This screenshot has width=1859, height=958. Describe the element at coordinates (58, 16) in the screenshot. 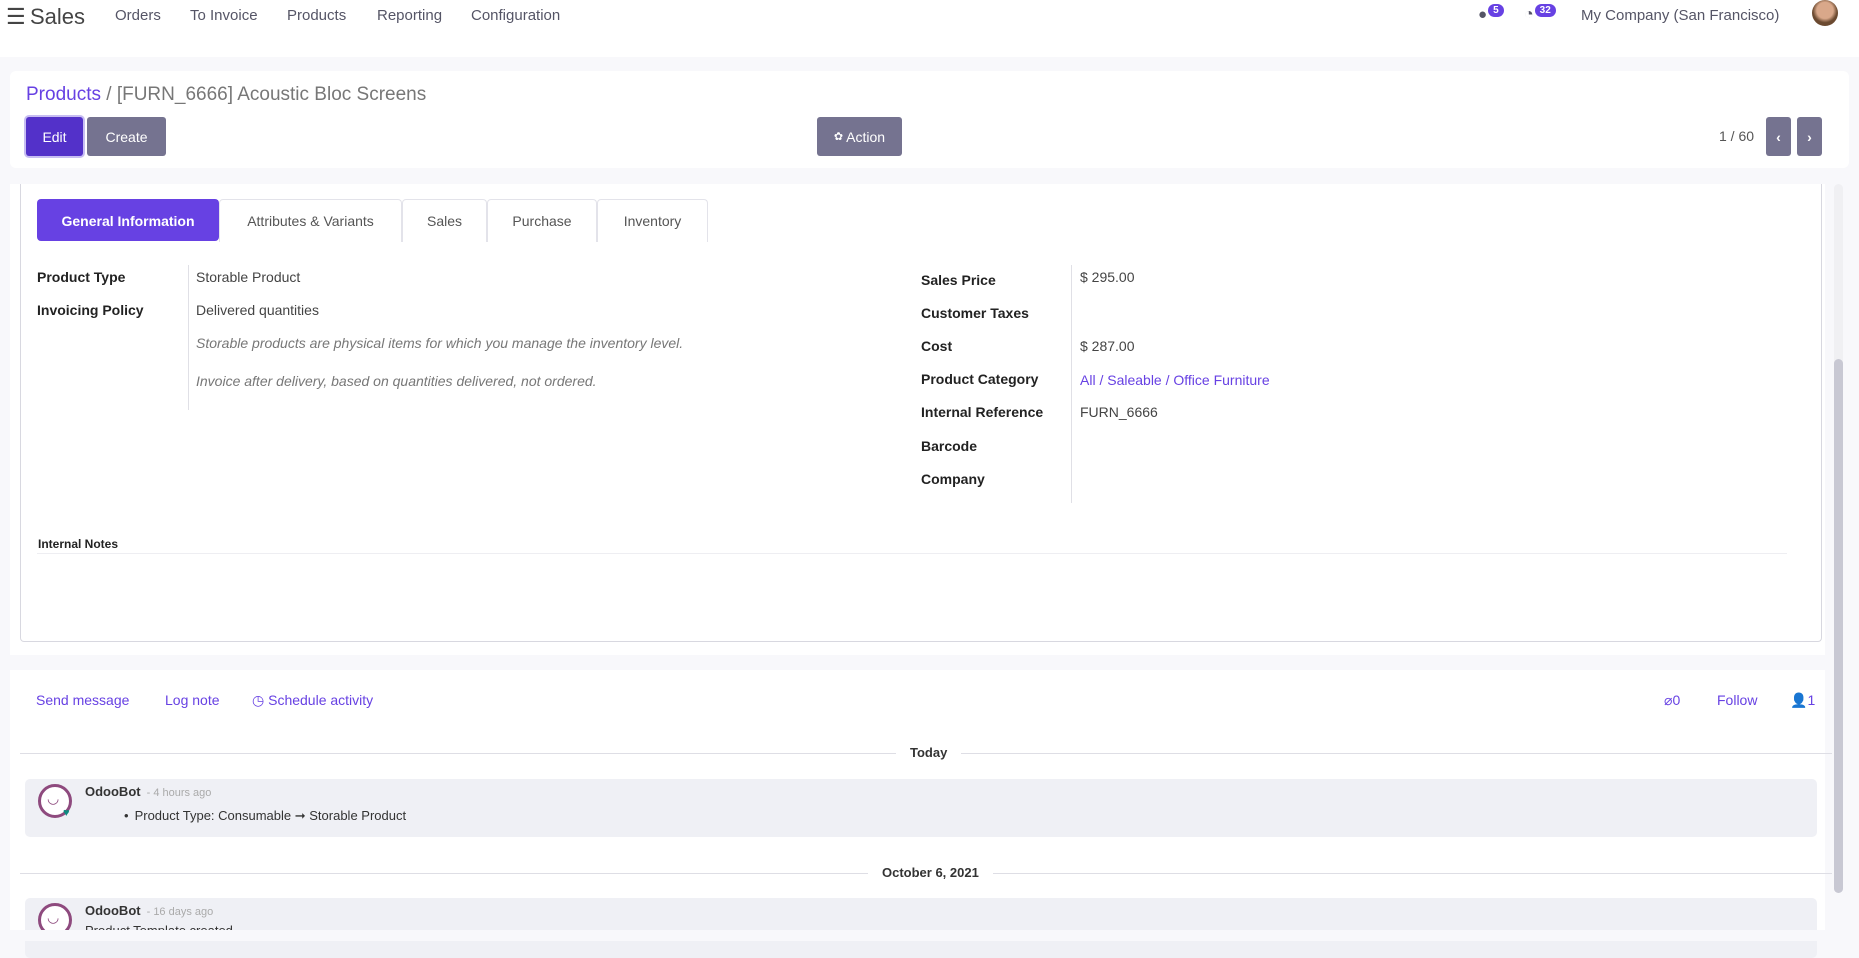

I see `app-name: Sales` at that location.